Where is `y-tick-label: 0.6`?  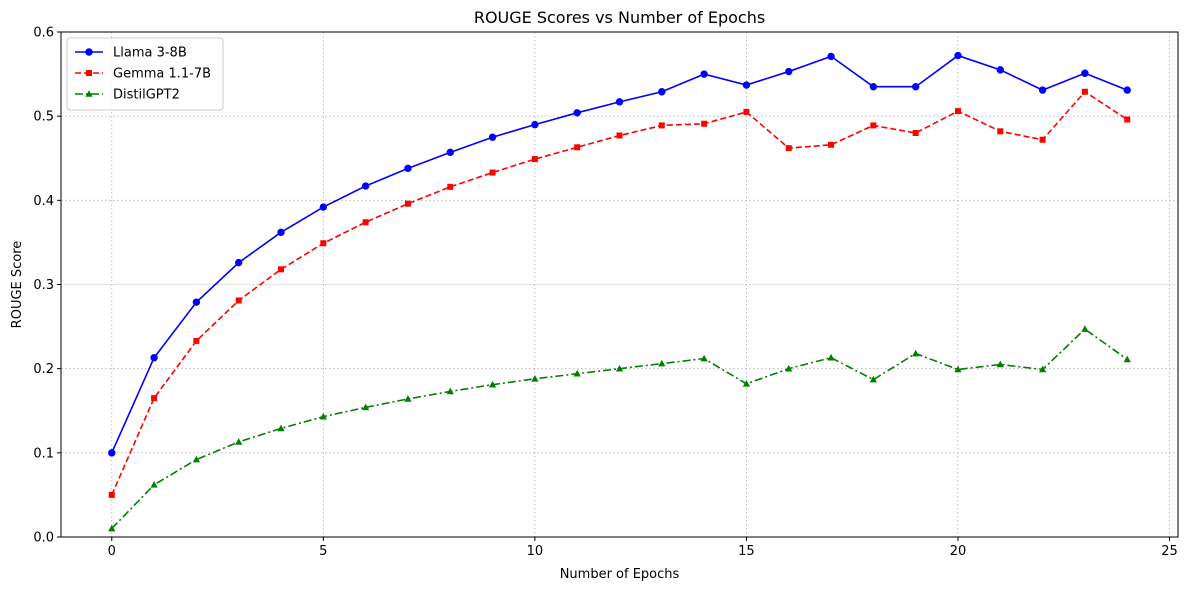 y-tick-label: 0.6 is located at coordinates (43, 33).